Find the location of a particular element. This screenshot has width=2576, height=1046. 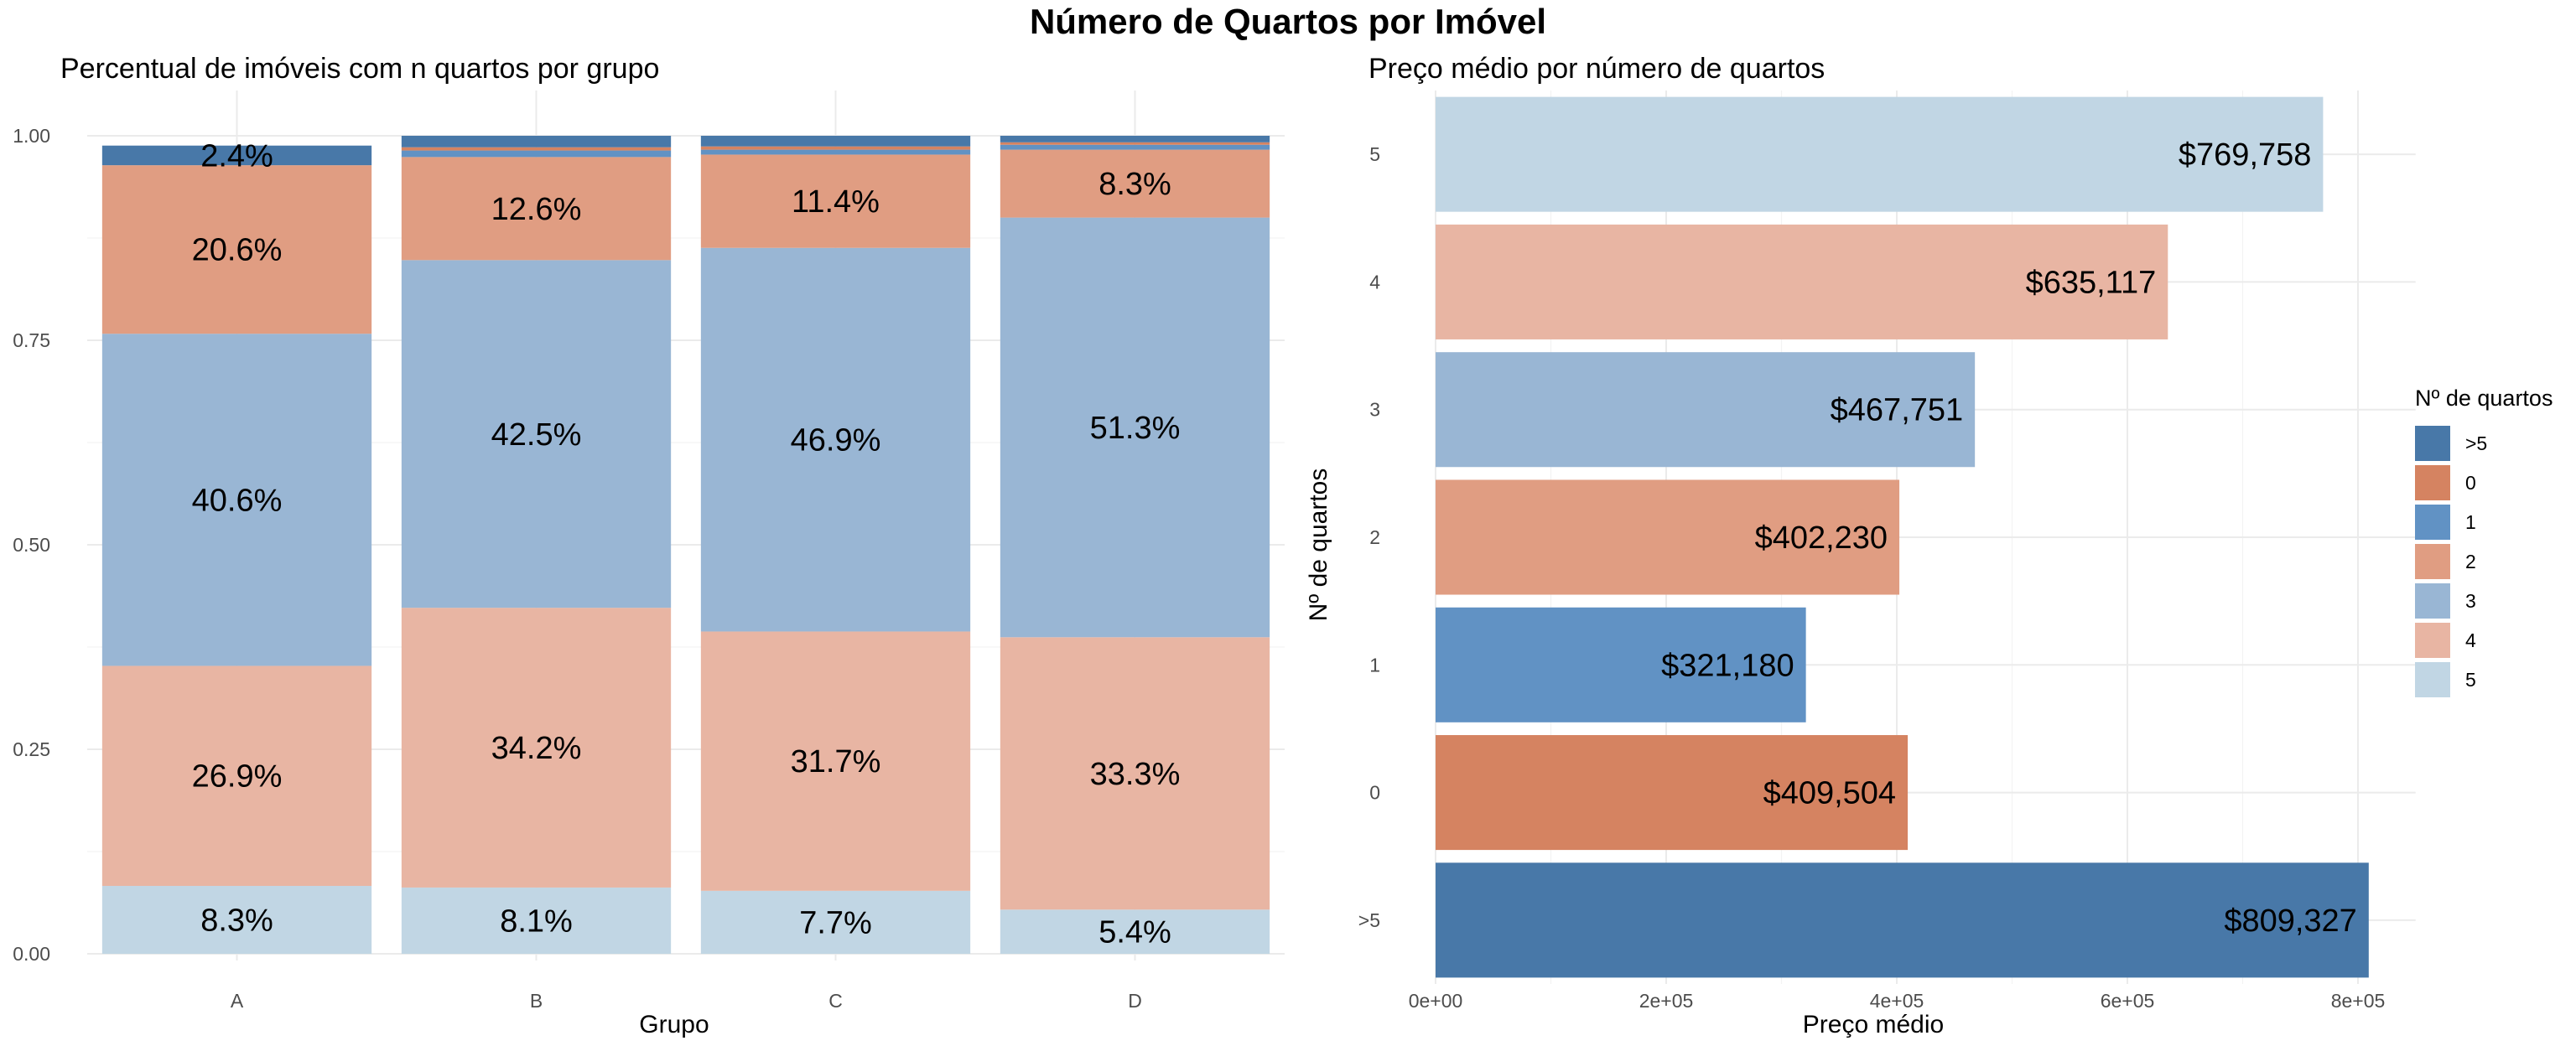

bar-label-A-3: 40.6% is located at coordinates (237, 501).